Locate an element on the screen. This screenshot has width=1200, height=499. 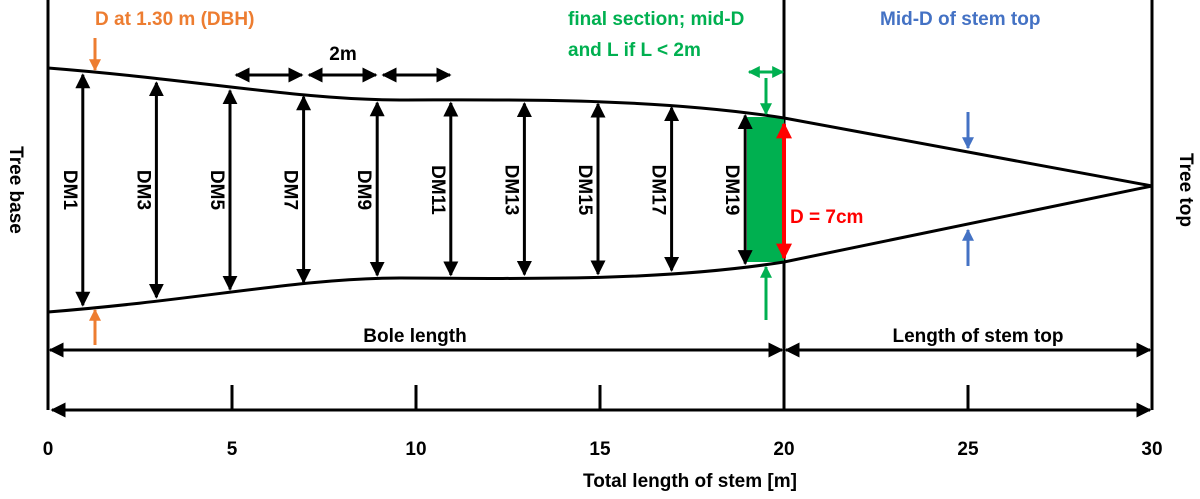
diameter-label: DM13 is located at coordinates (510, 190).